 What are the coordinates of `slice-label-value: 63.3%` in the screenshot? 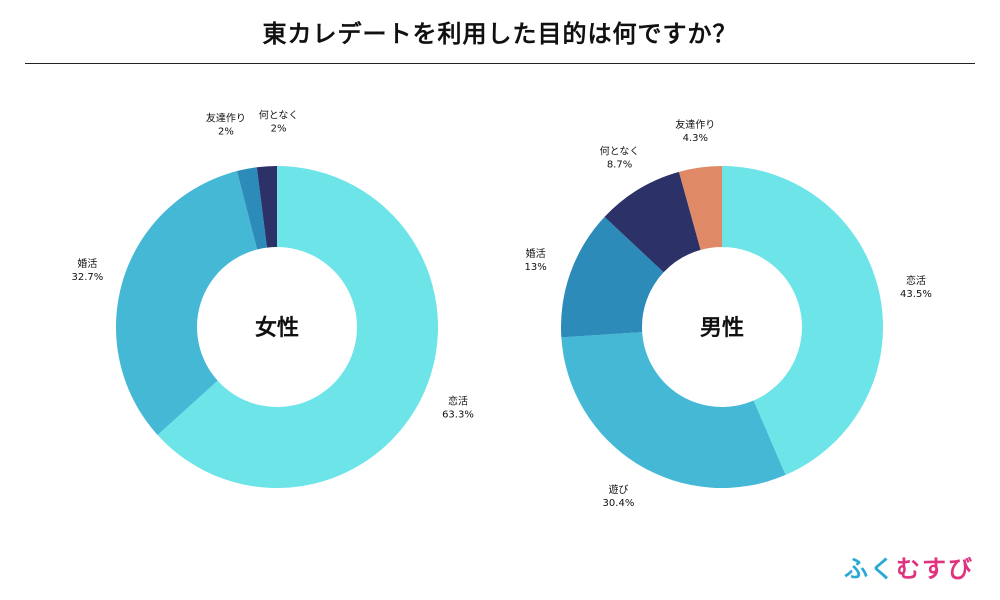 It's located at (458, 414).